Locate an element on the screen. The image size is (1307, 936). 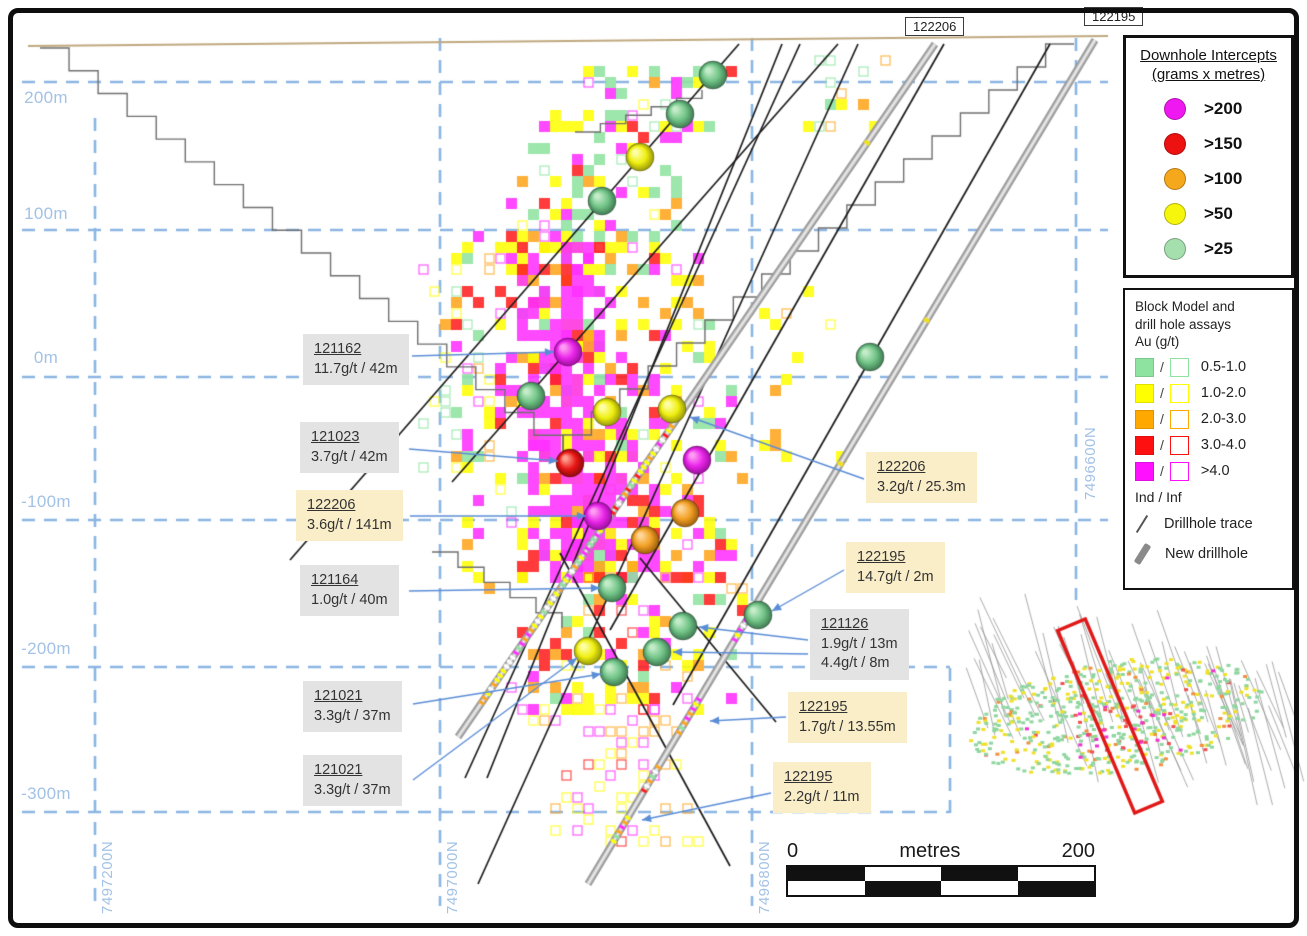
collar-label-122206: 122206 is located at coordinates (935, 26).